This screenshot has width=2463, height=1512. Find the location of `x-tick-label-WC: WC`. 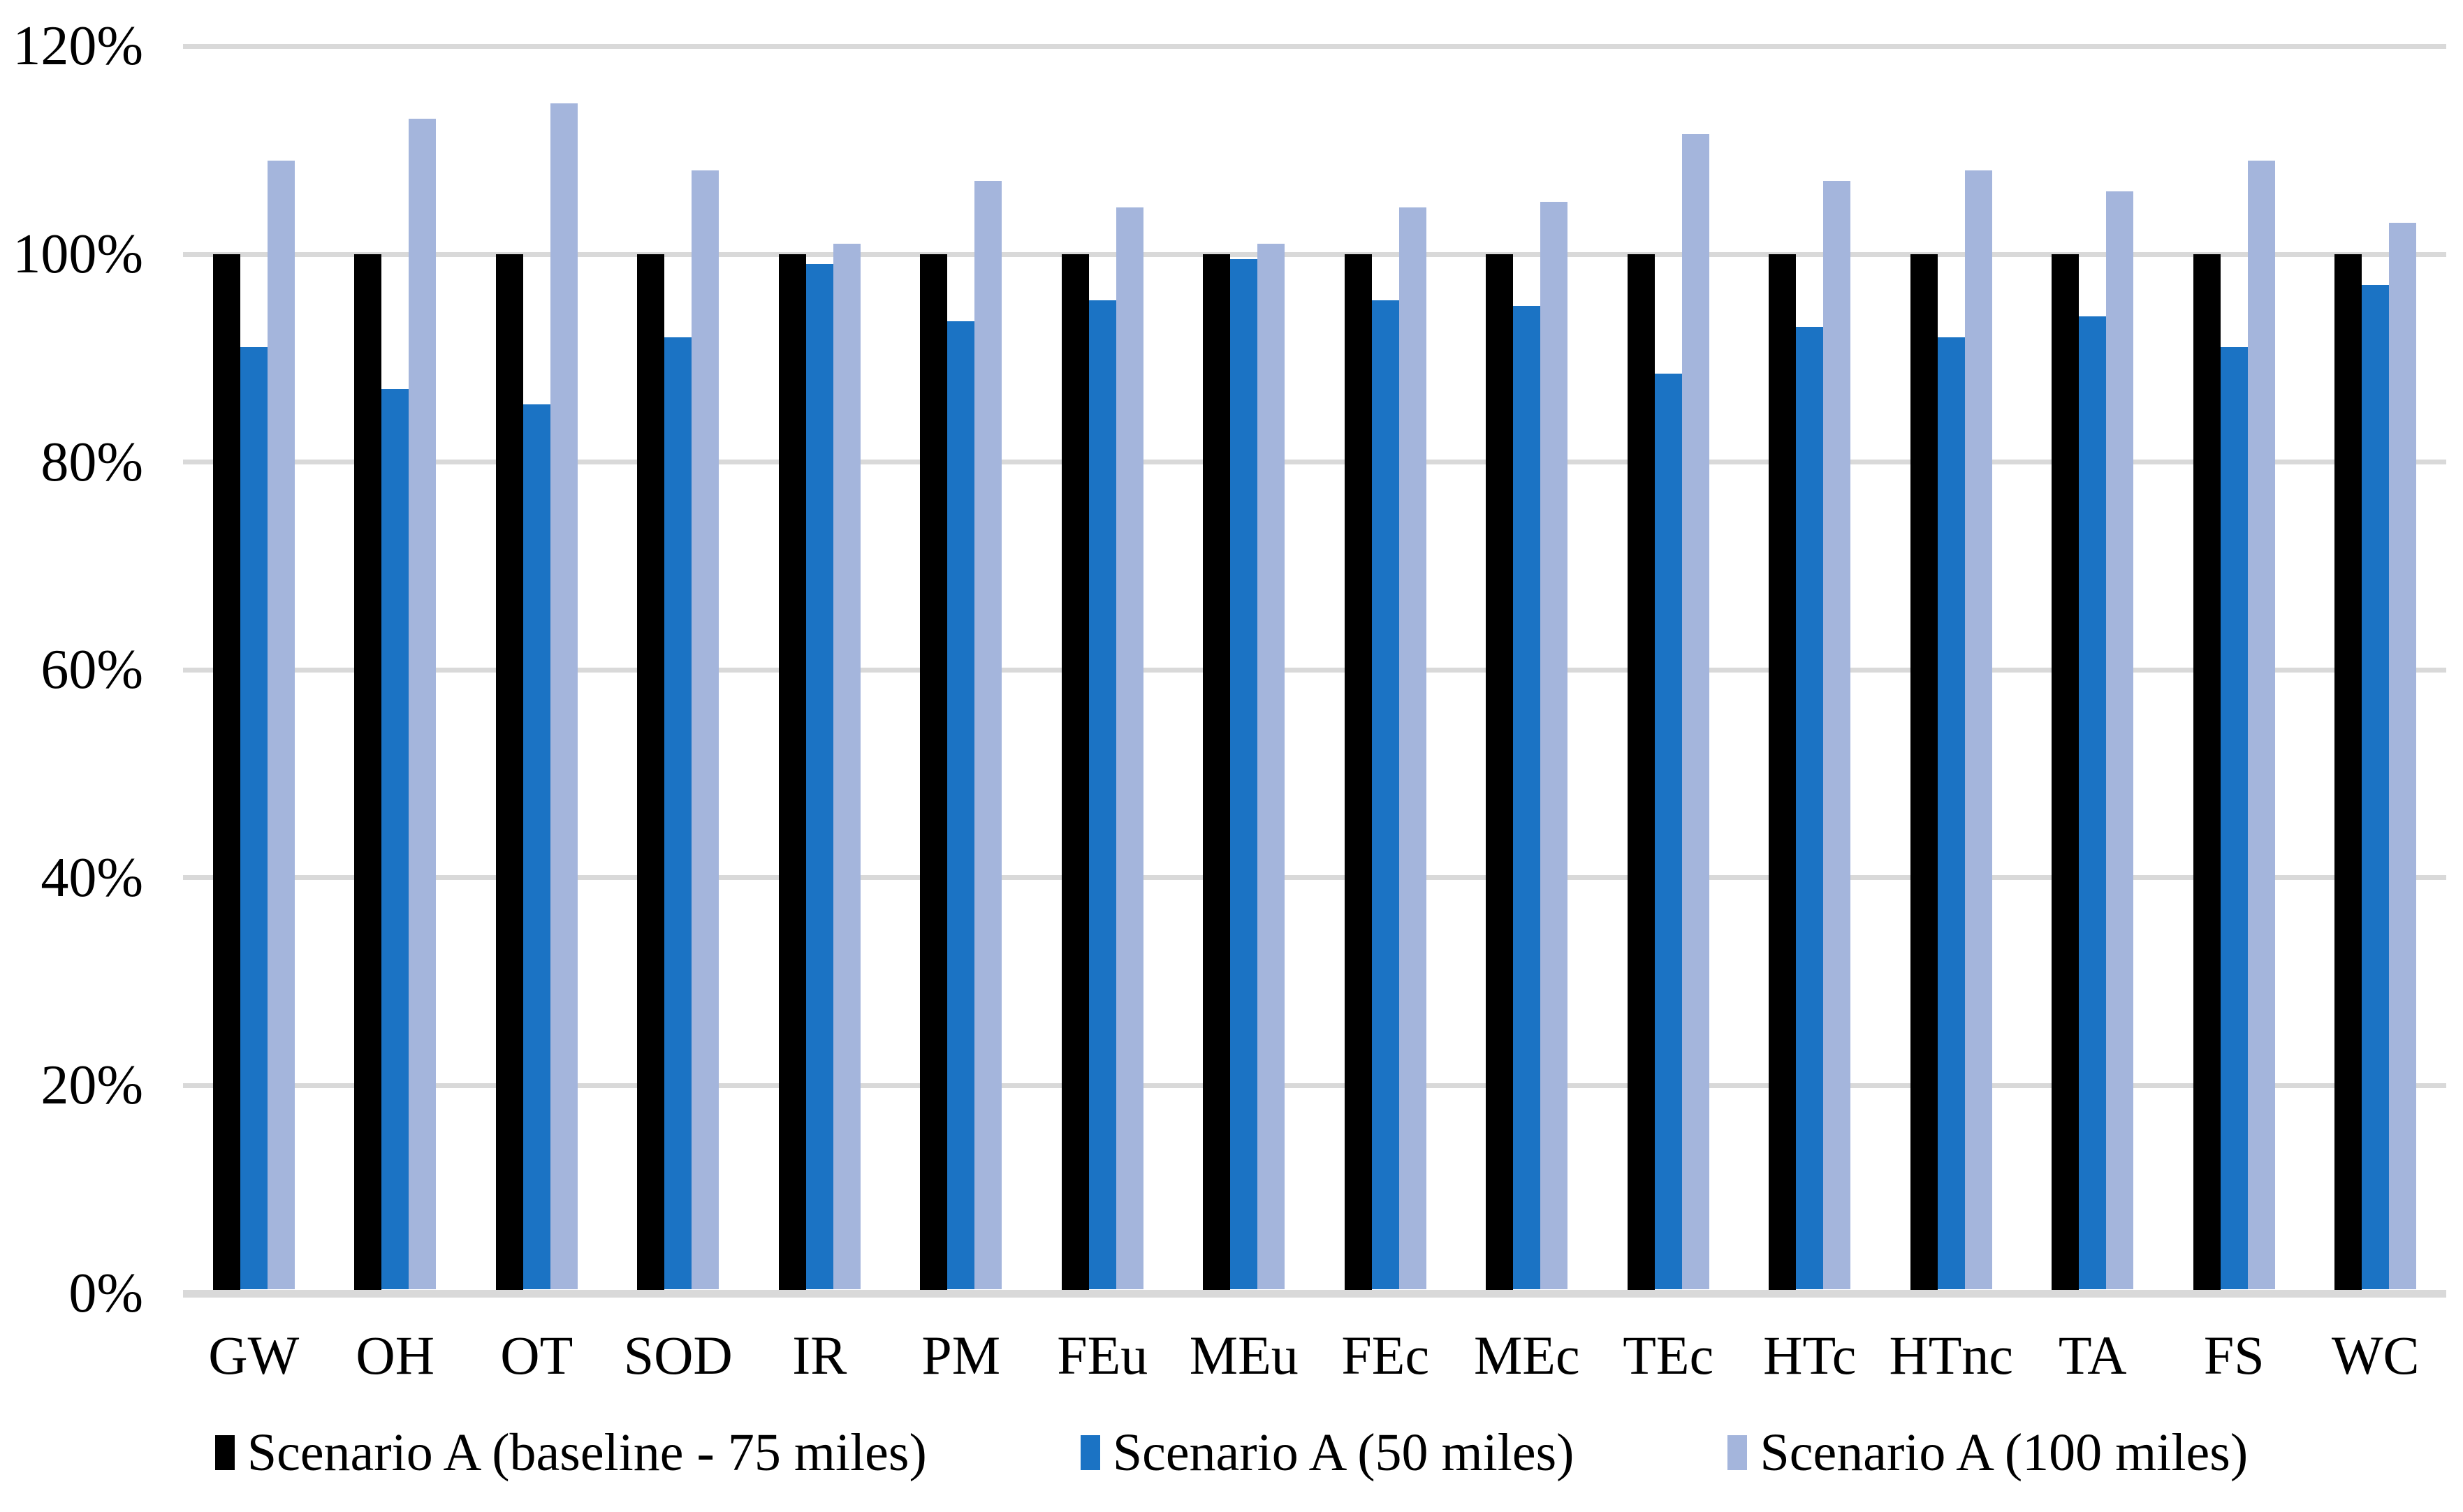

x-tick-label-WC: WC is located at coordinates (2375, 1356).